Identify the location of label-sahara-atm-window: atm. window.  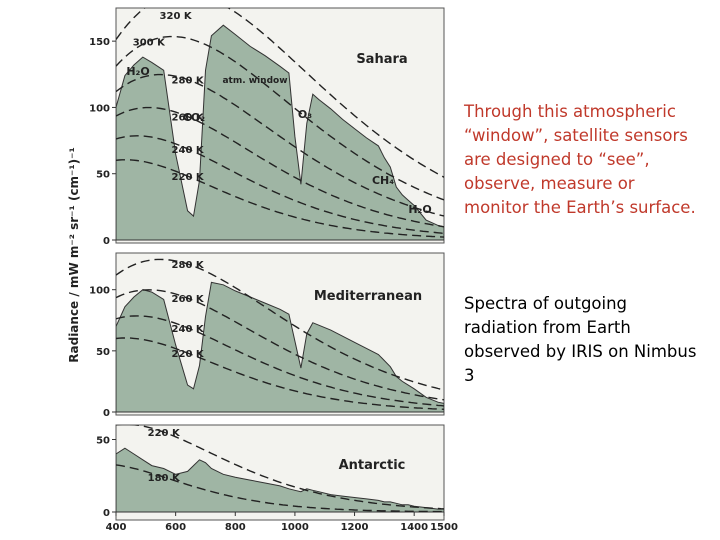
(254, 81).